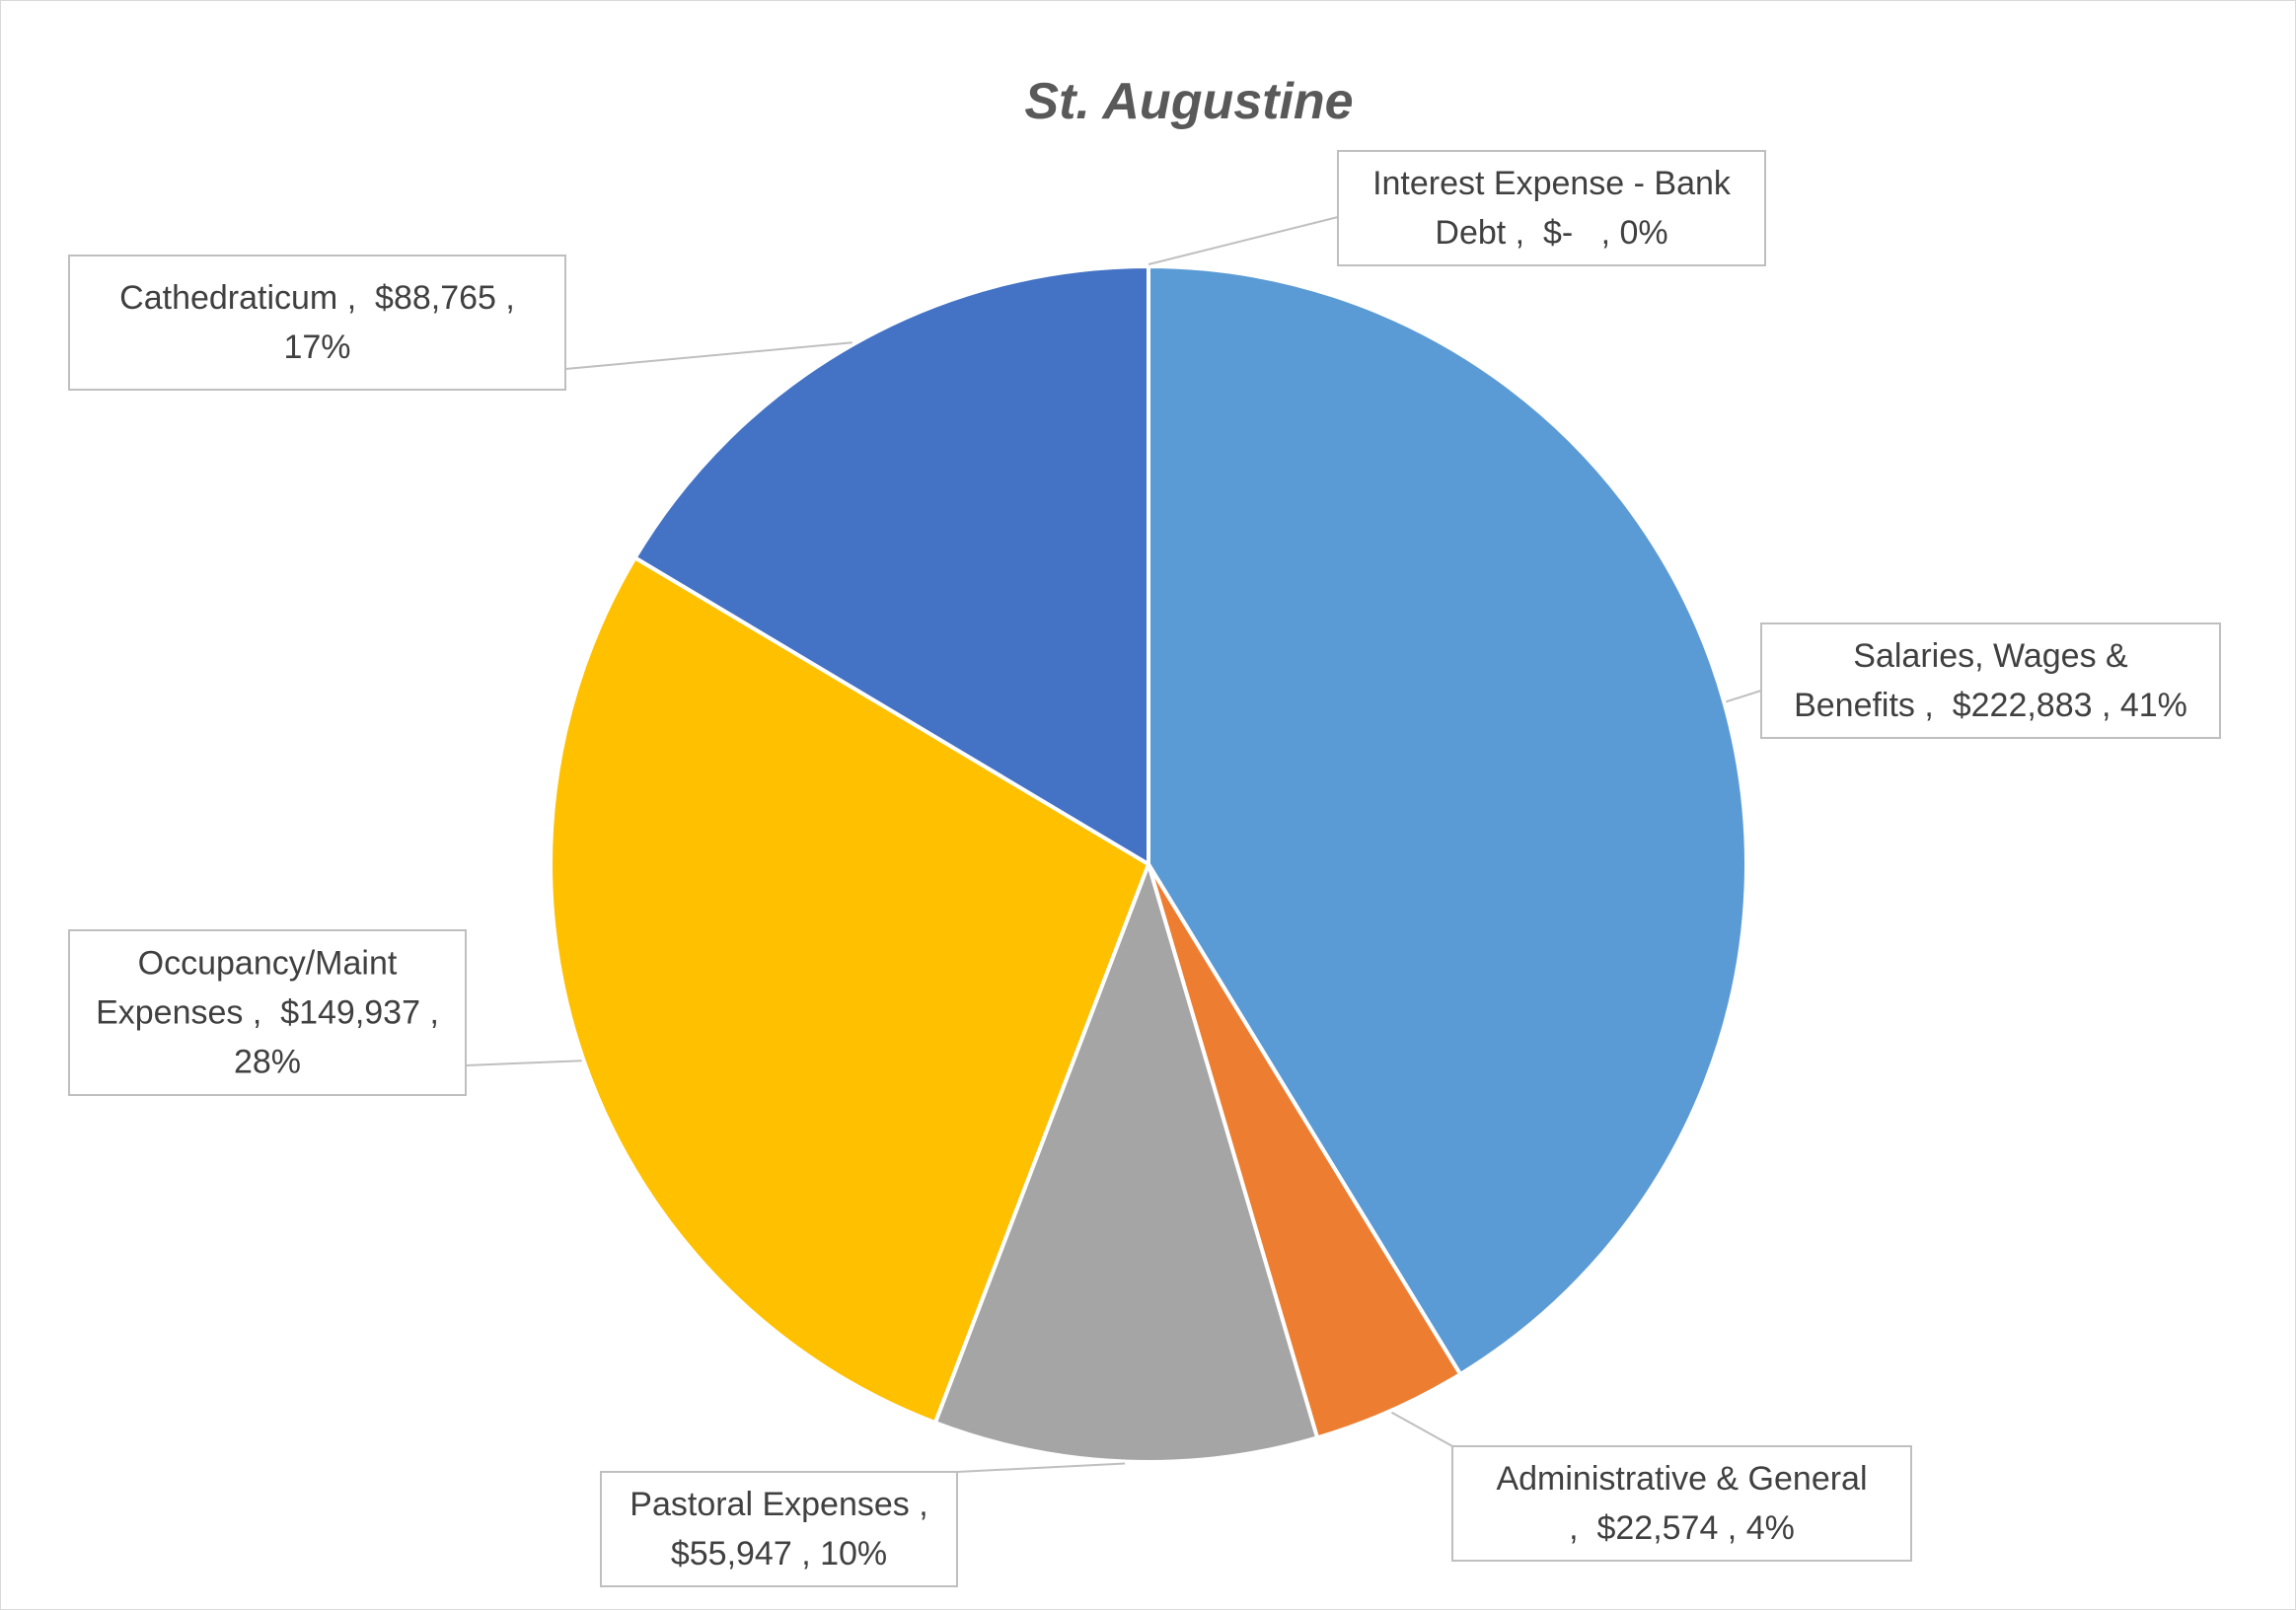 Image resolution: width=2296 pixels, height=1610 pixels. Describe the element at coordinates (1551, 233) in the screenshot. I see `data-label-text: Debt , $- , 0%` at that location.